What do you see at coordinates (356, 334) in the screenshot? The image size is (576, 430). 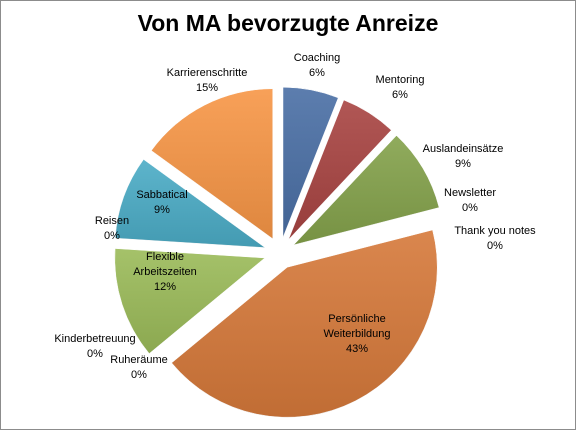 I see `data-label-persönliche-weiterbildung: Persönliche Weiterbildung 43%` at bounding box center [356, 334].